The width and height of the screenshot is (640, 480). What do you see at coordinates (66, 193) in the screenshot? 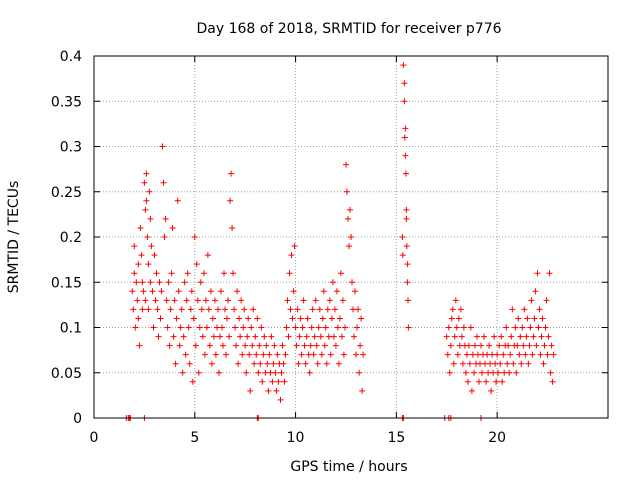
I see `y-tick-label: 0.25` at bounding box center [66, 193].